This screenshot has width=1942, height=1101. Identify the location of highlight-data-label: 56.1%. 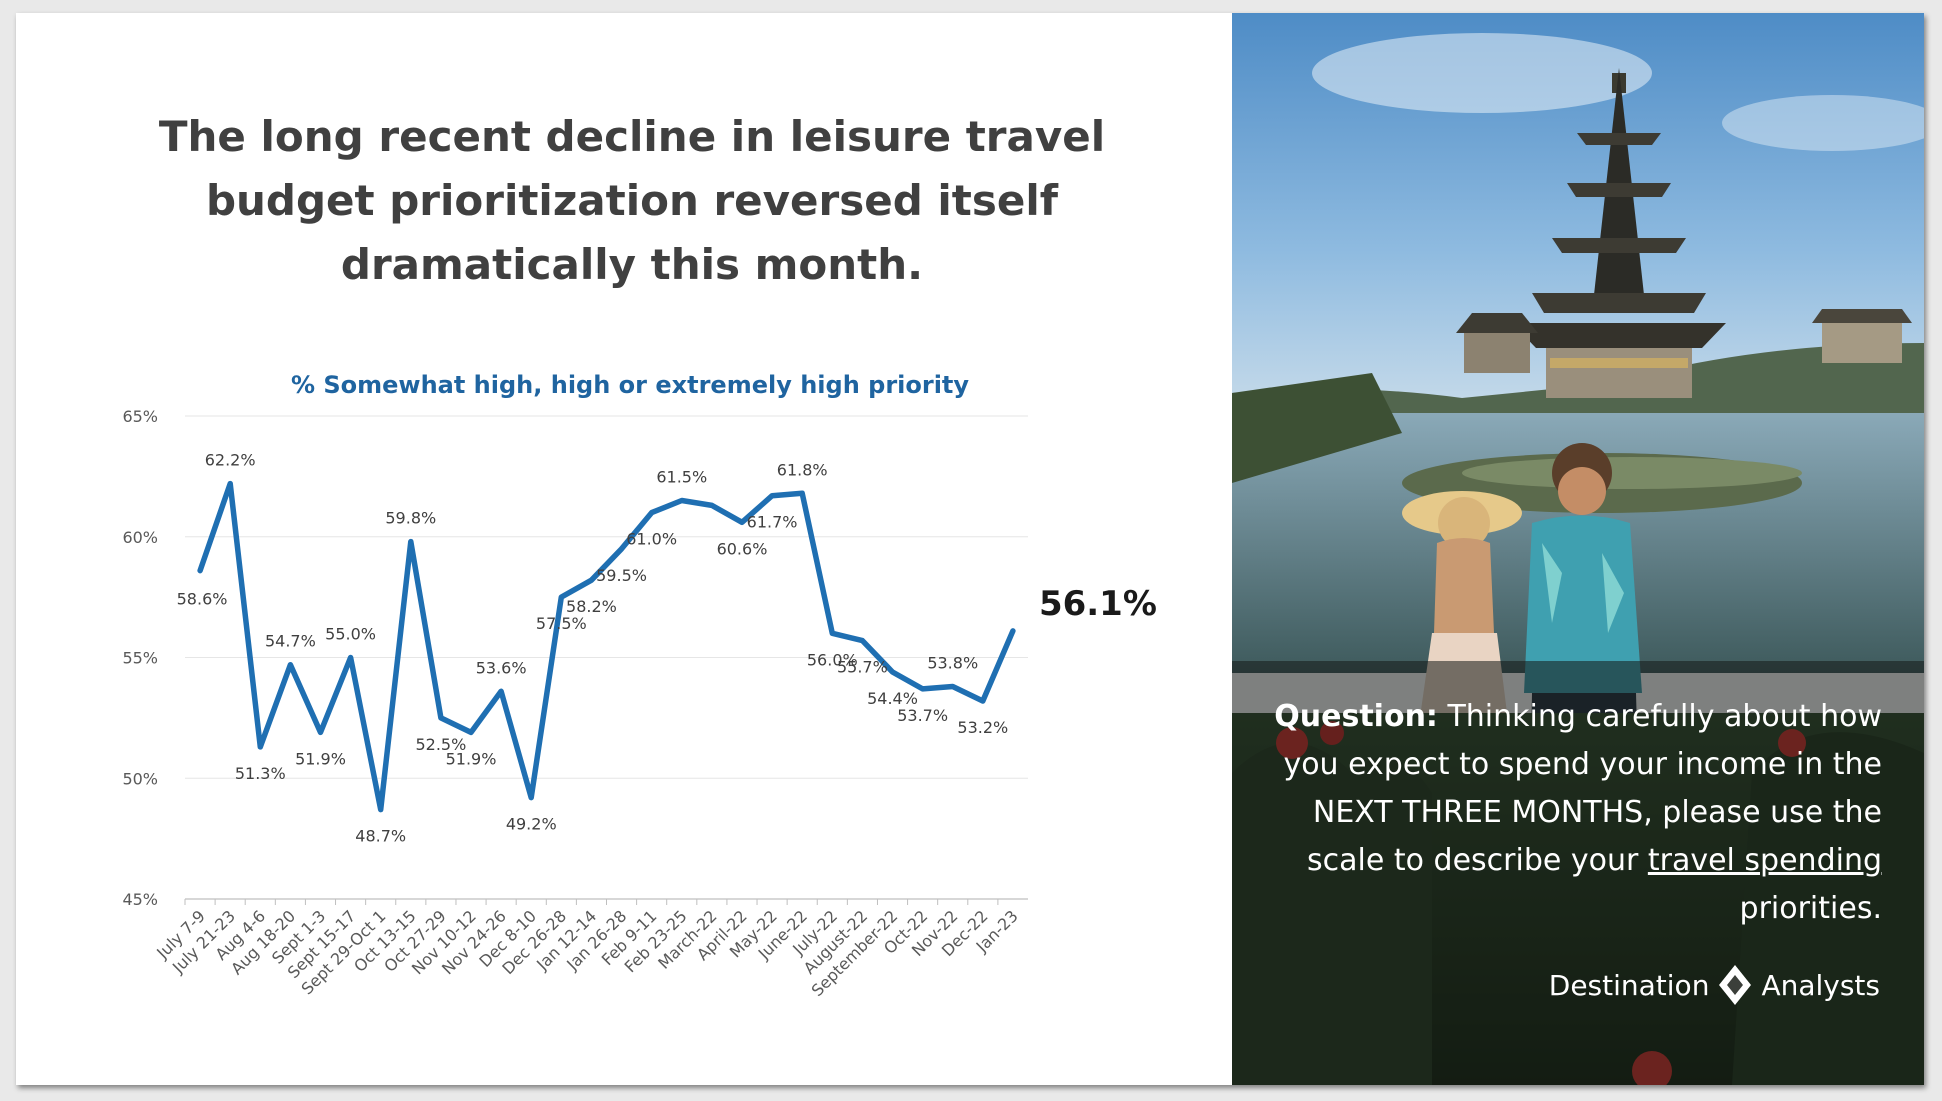
(1098, 604).